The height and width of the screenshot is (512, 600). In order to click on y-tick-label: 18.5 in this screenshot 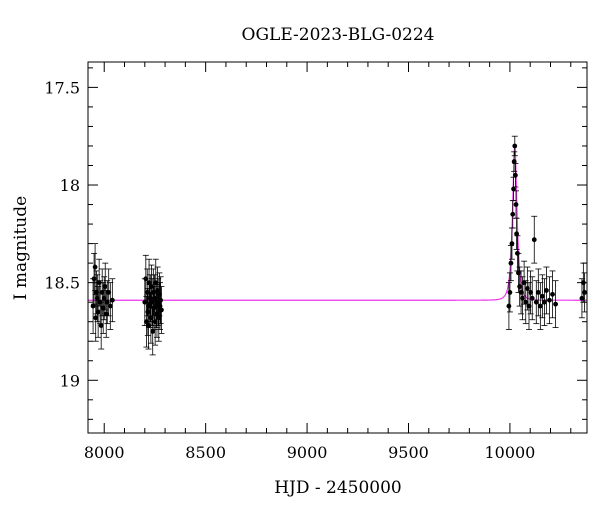, I will do `click(62, 283)`.